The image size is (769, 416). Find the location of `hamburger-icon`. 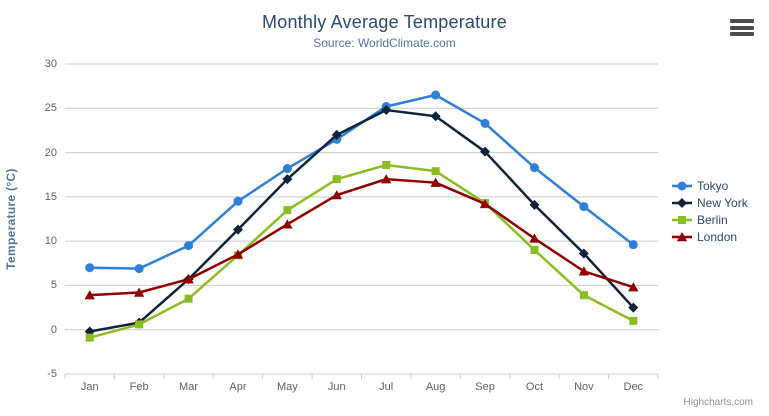

hamburger-icon is located at coordinates (742, 28).